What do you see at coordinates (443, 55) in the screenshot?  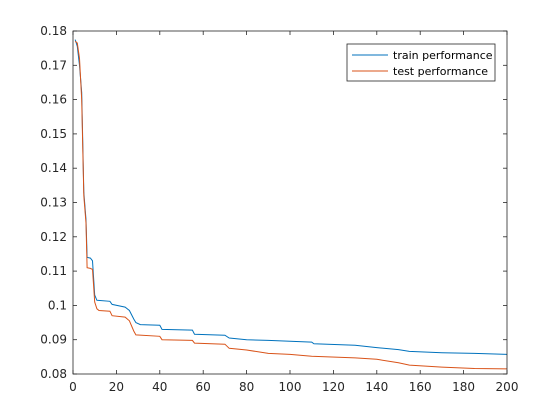 I see `legend-label-train: train performance` at bounding box center [443, 55].